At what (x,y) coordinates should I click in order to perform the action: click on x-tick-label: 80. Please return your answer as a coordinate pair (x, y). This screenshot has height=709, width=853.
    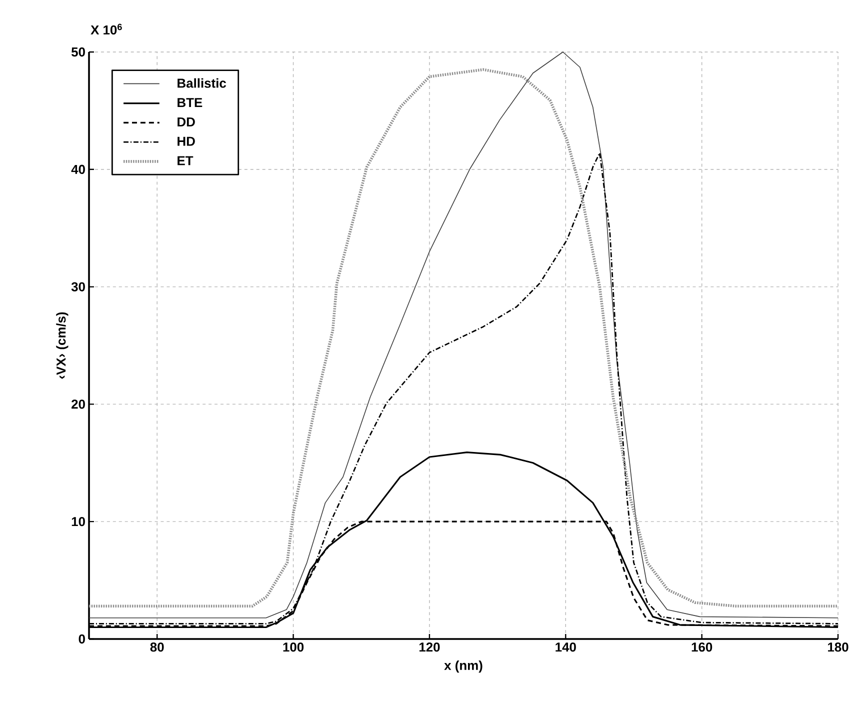
    Looking at the image, I should click on (157, 647).